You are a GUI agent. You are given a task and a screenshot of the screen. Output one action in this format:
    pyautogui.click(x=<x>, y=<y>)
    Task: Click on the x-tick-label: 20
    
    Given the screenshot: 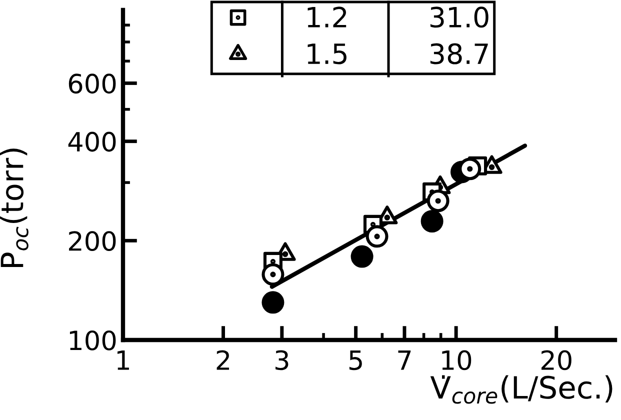 What is the action you would take?
    pyautogui.click(x=556, y=360)
    